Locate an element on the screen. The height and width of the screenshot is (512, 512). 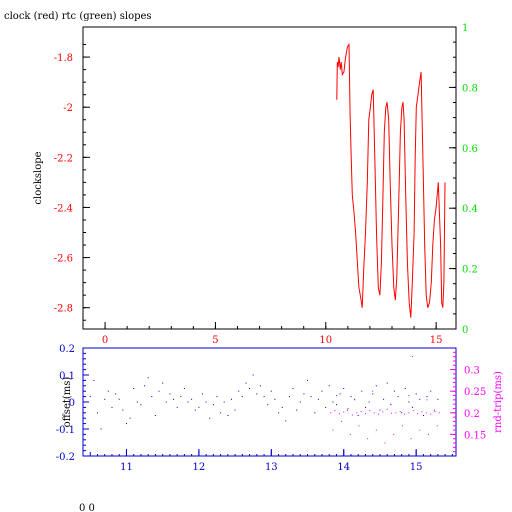
top-x-tick-label: 5 is located at coordinates (215, 340).